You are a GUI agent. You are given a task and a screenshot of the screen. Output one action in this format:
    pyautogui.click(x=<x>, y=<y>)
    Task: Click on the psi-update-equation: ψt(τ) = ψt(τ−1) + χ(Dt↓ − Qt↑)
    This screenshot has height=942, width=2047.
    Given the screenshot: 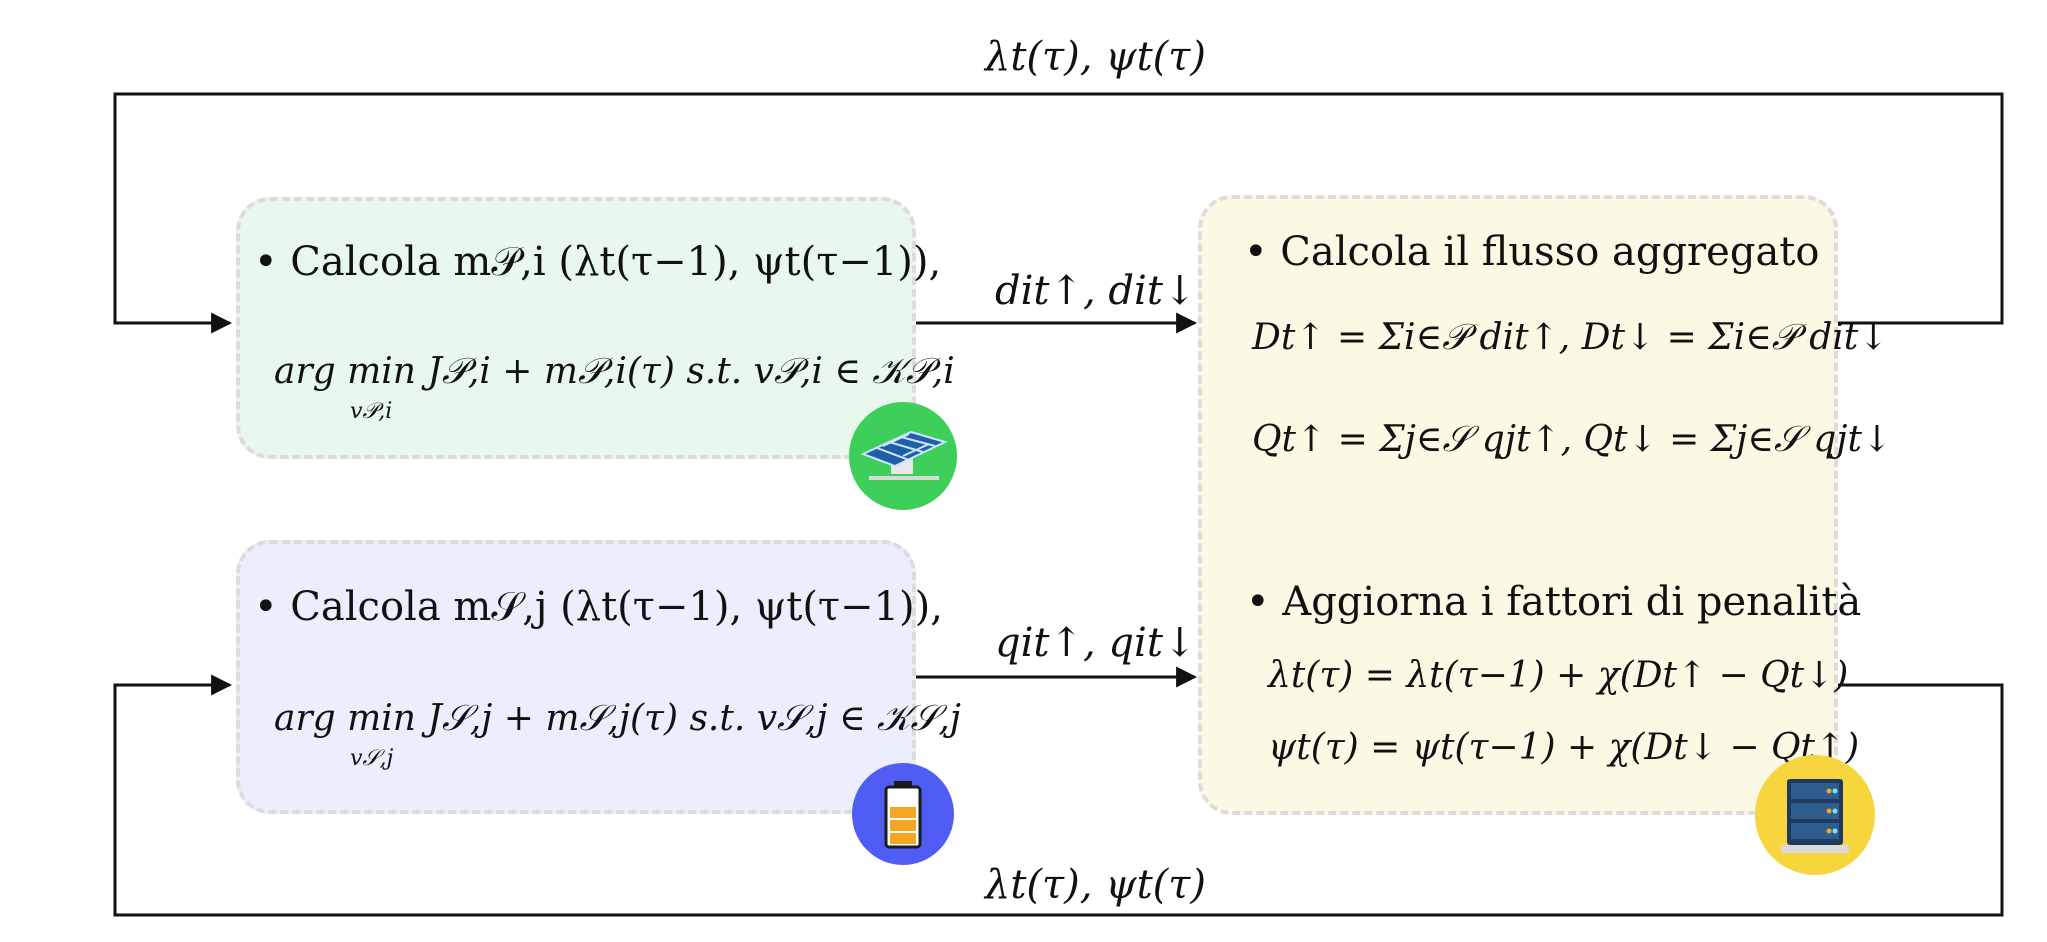 What is the action you would take?
    pyautogui.click(x=1564, y=747)
    